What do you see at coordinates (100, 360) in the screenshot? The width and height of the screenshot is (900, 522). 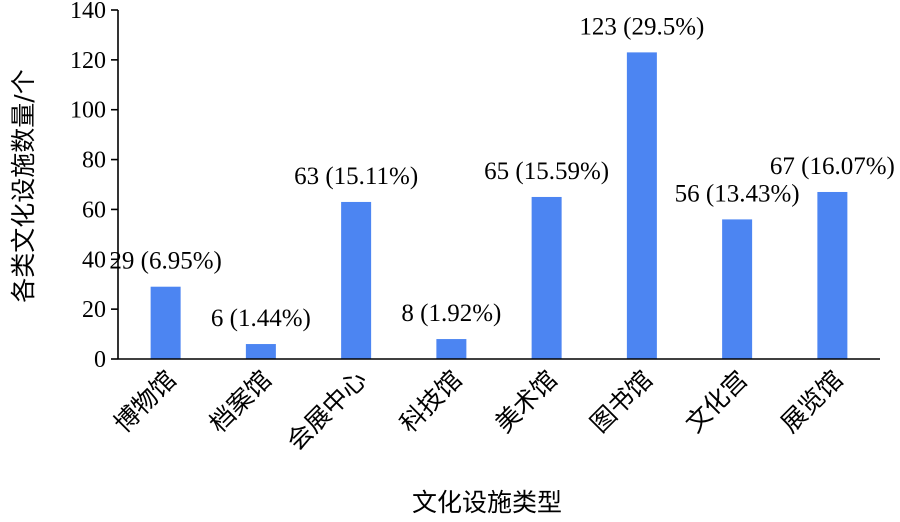 I see `y-tick-label: 0` at bounding box center [100, 360].